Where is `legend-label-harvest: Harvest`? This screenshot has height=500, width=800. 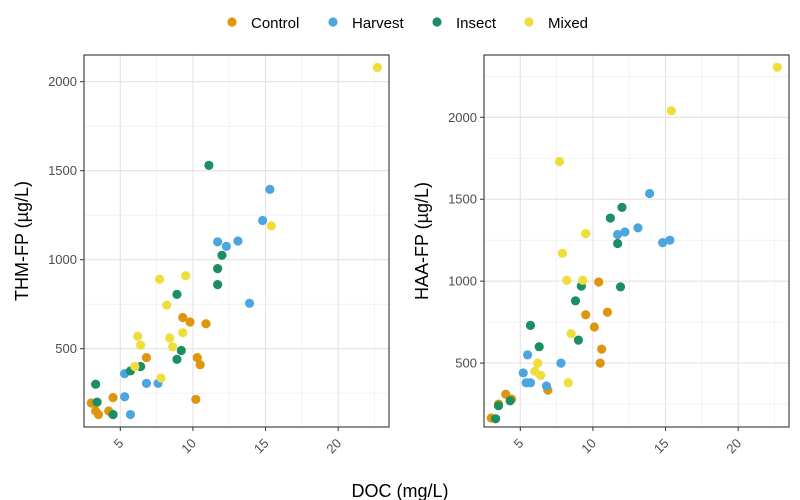 legend-label-harvest: Harvest is located at coordinates (378, 23).